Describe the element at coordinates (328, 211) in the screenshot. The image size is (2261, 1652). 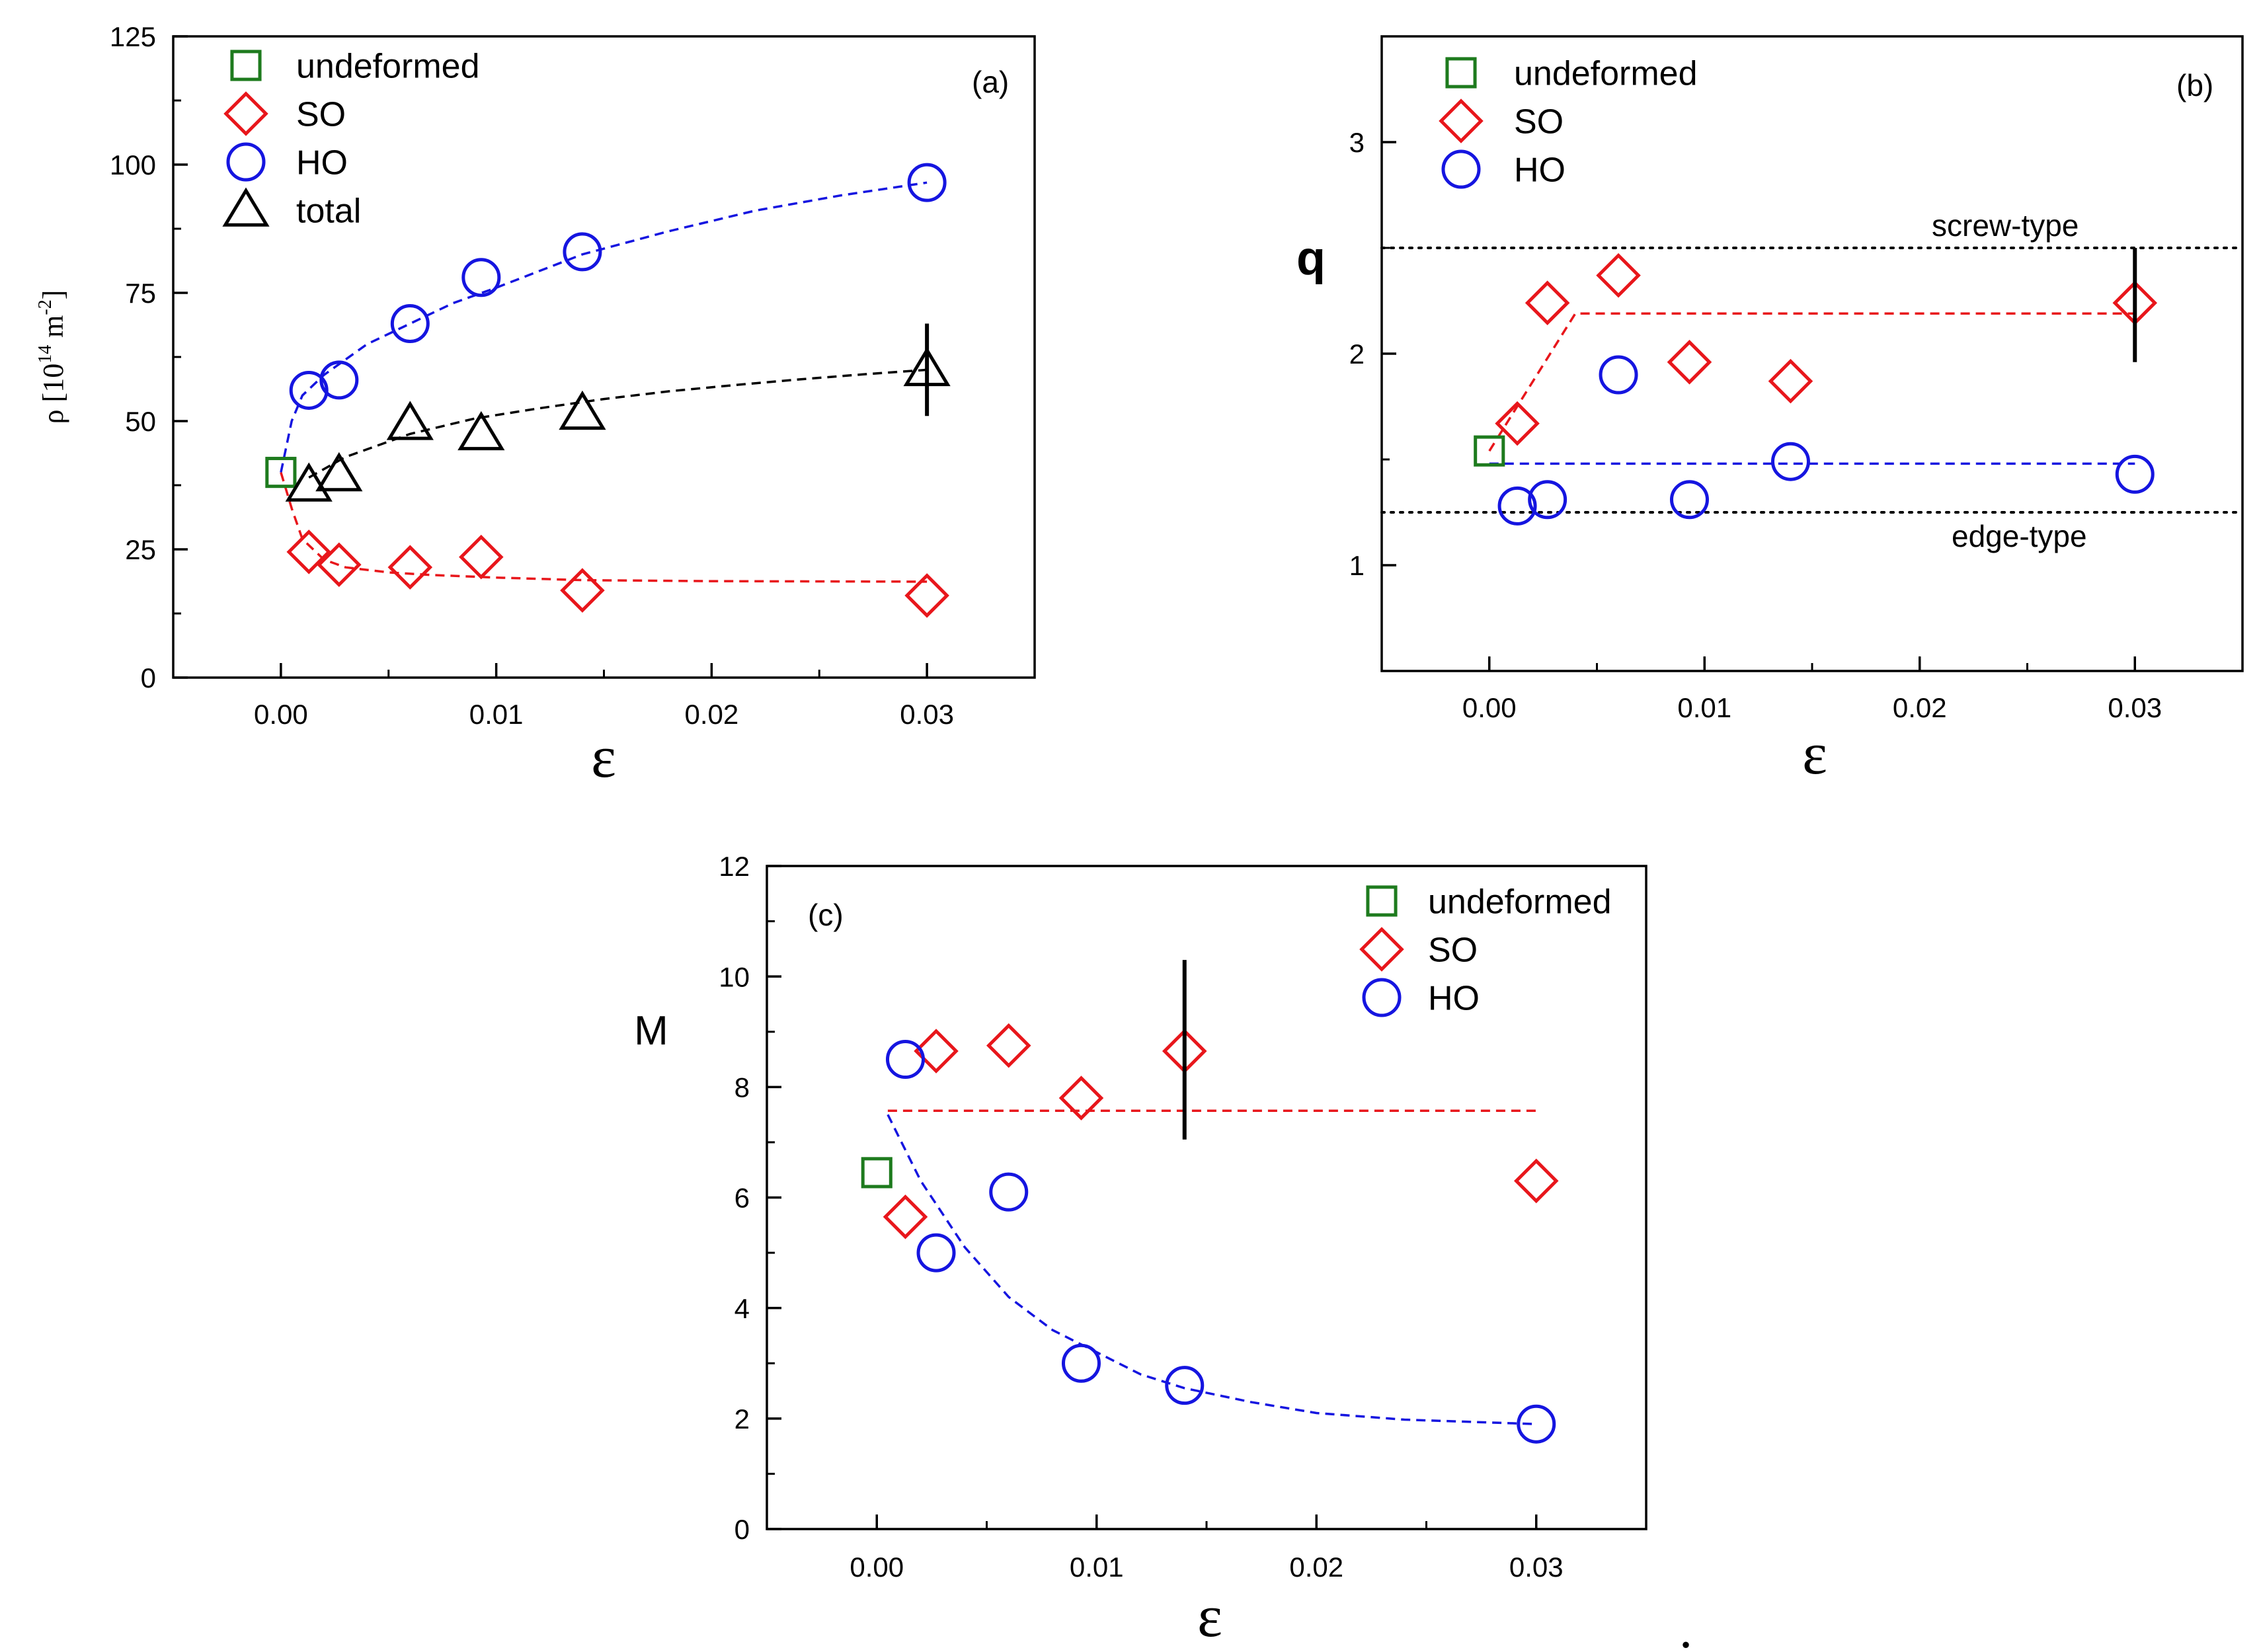
I see `legend-label: total` at that location.